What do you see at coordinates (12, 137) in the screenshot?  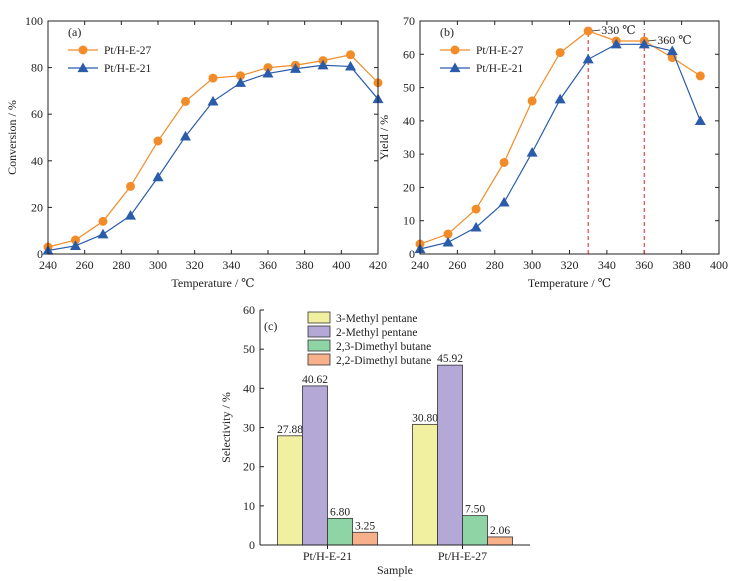 I see `y-axis-title: Conversion / %` at bounding box center [12, 137].